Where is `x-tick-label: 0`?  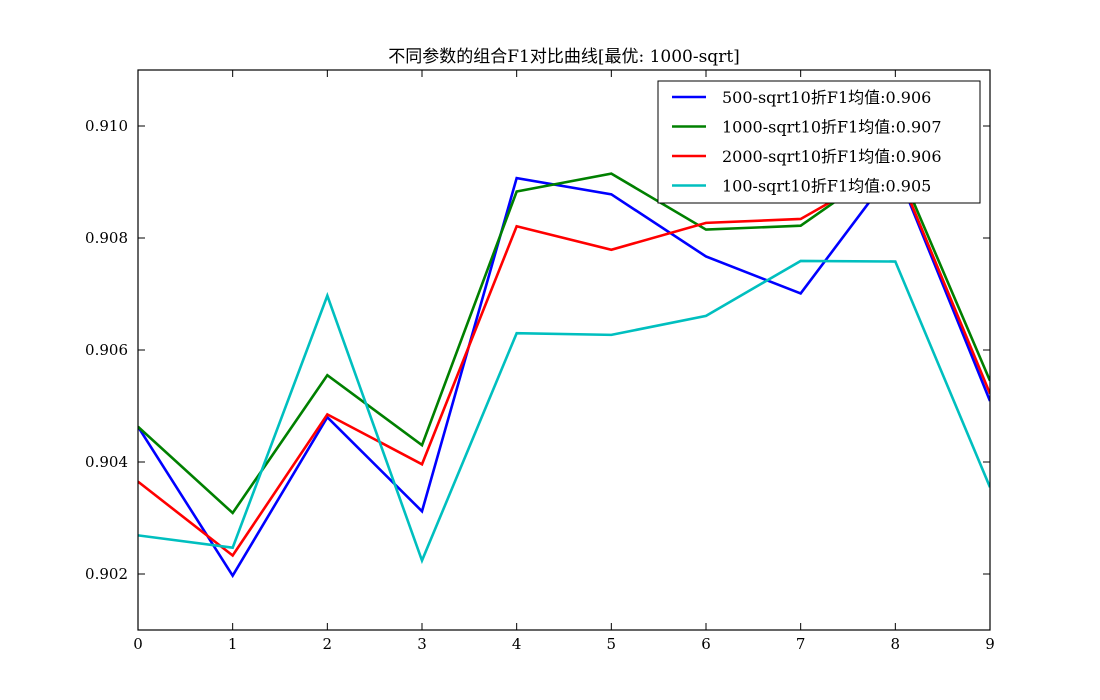 x-tick-label: 0 is located at coordinates (138, 644).